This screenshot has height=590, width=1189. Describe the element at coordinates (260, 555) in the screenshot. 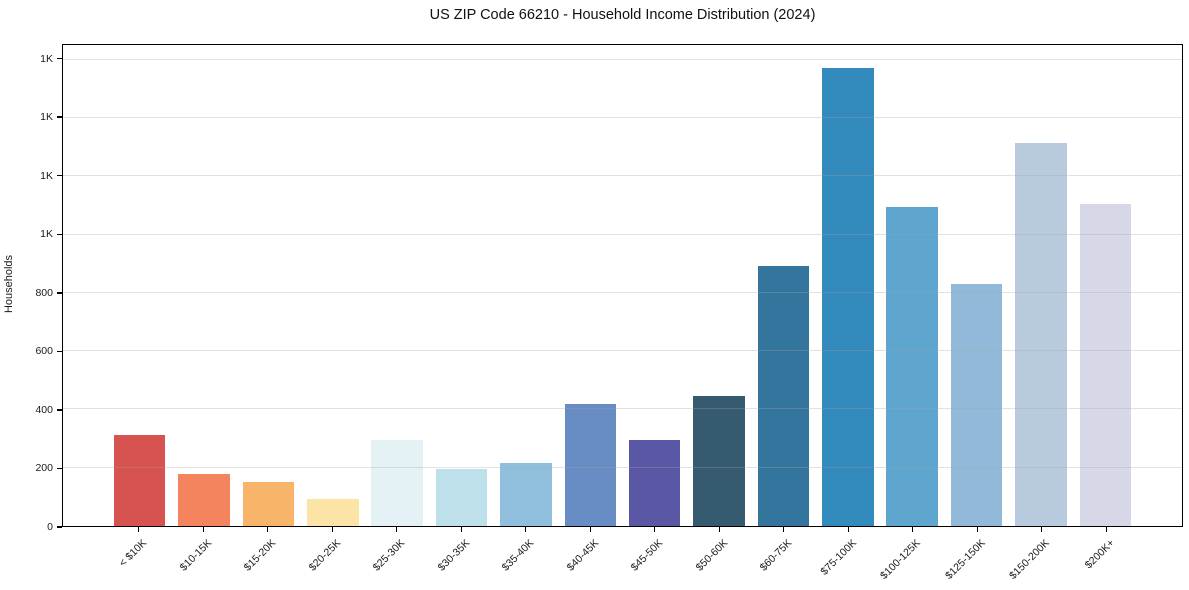

I see `x-tick-label-$15-20K: $15-20K` at that location.